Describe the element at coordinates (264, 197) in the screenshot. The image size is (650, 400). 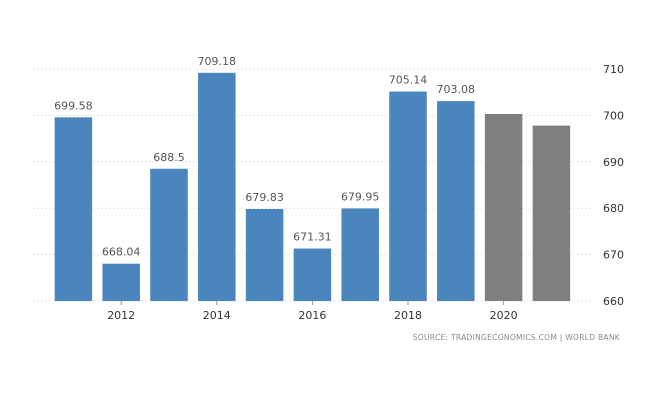
I see `data-label: 679.83` at that location.